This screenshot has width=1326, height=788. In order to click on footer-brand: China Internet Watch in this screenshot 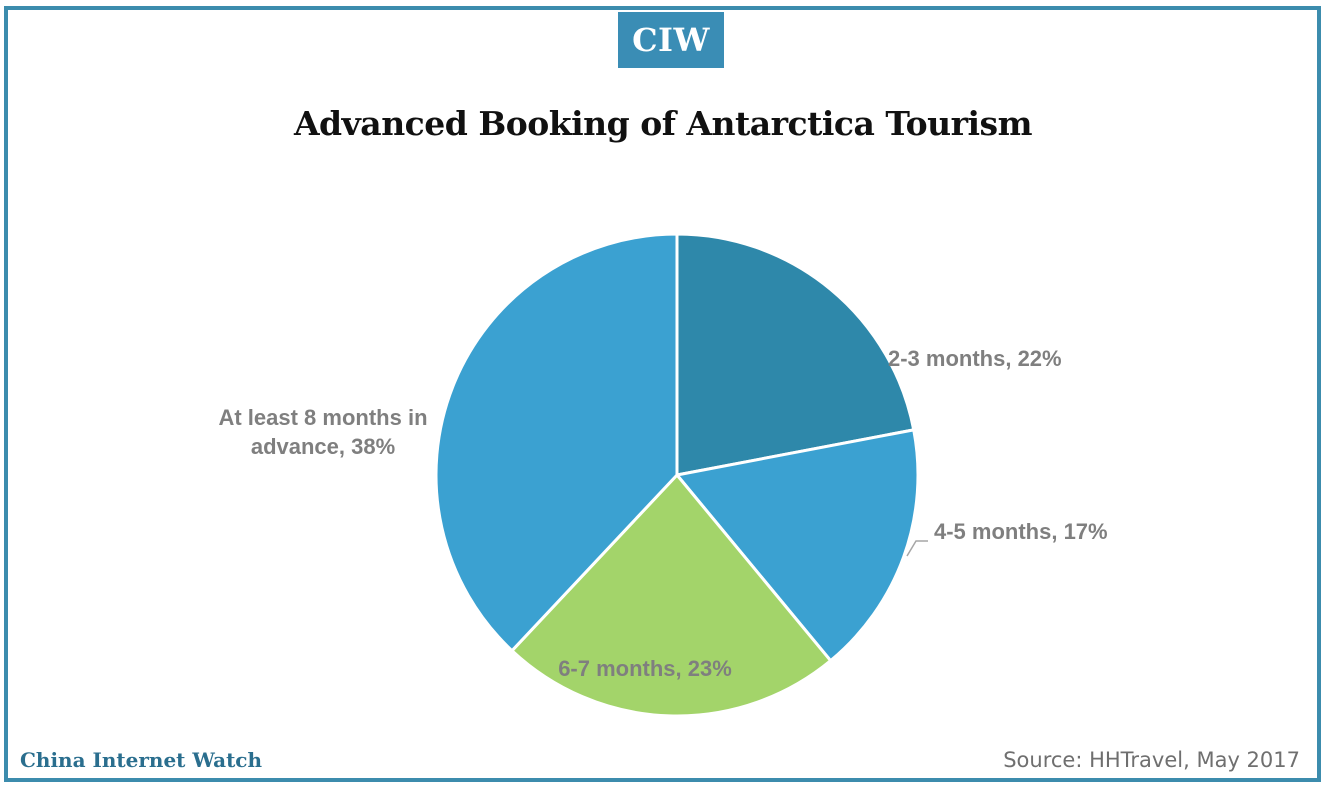, I will do `click(141, 760)`.